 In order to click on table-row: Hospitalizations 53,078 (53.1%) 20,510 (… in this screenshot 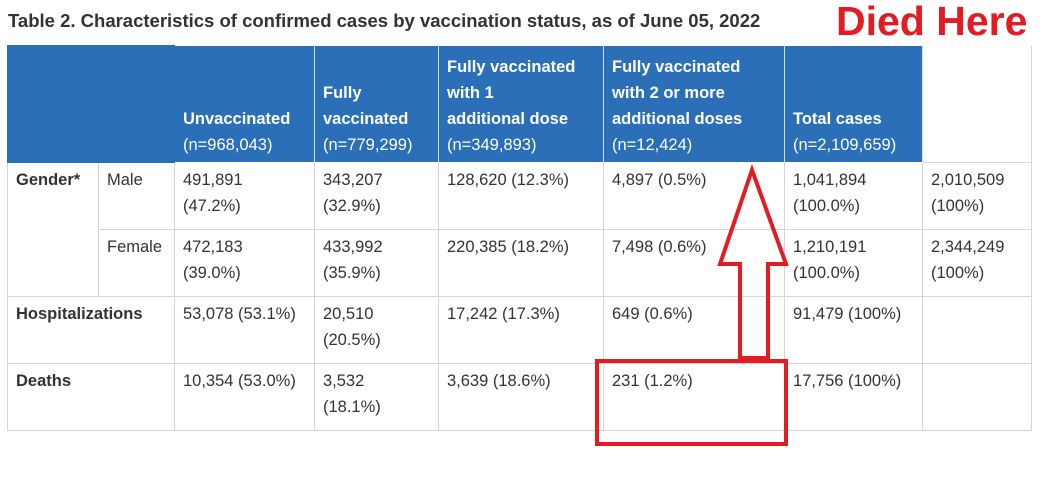, I will do `click(519, 330)`.